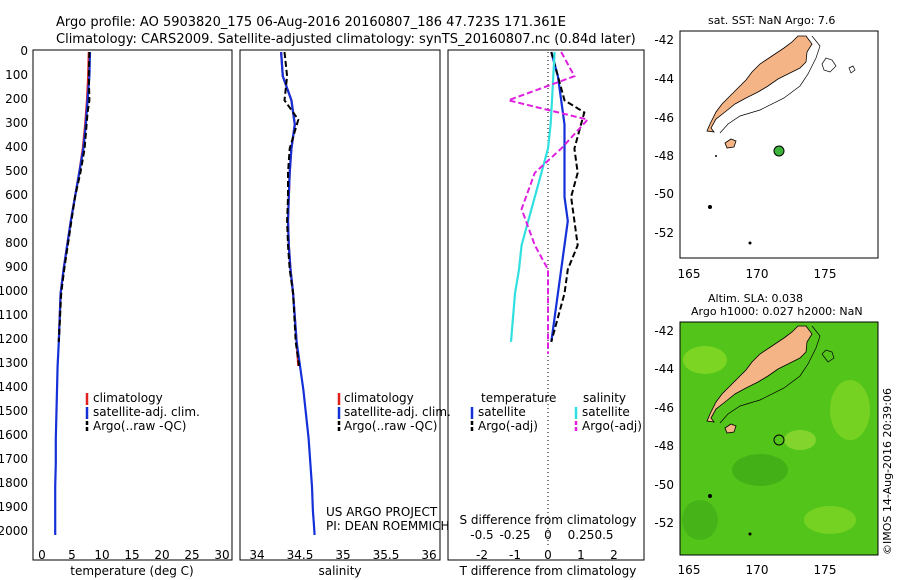 The height and width of the screenshot is (580, 900). I want to click on difference-series-salinity-satellite, so click(532, 196).